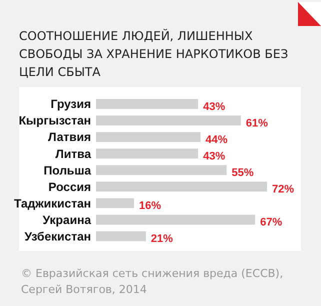 This screenshot has width=321, height=306. I want to click on y-tick-label: Таджикистан, so click(52, 203).